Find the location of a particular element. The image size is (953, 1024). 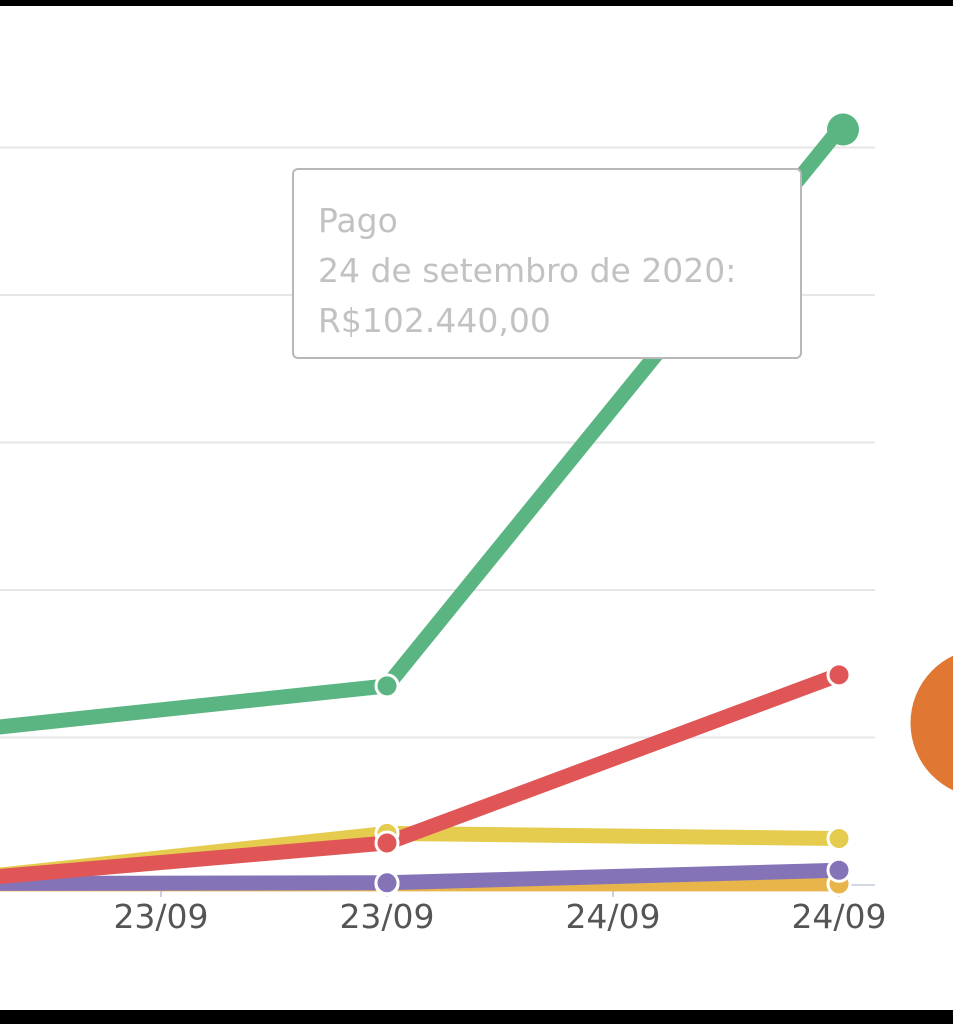

x-axis: 23/09 23/09 24/09 24/09 is located at coordinates (443, 910).